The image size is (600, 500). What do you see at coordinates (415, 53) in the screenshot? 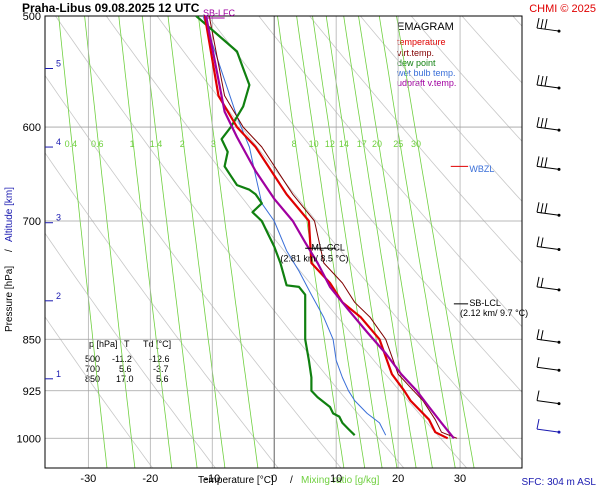
I see `legend-item-virt-temp: virt.temp.` at bounding box center [415, 53].